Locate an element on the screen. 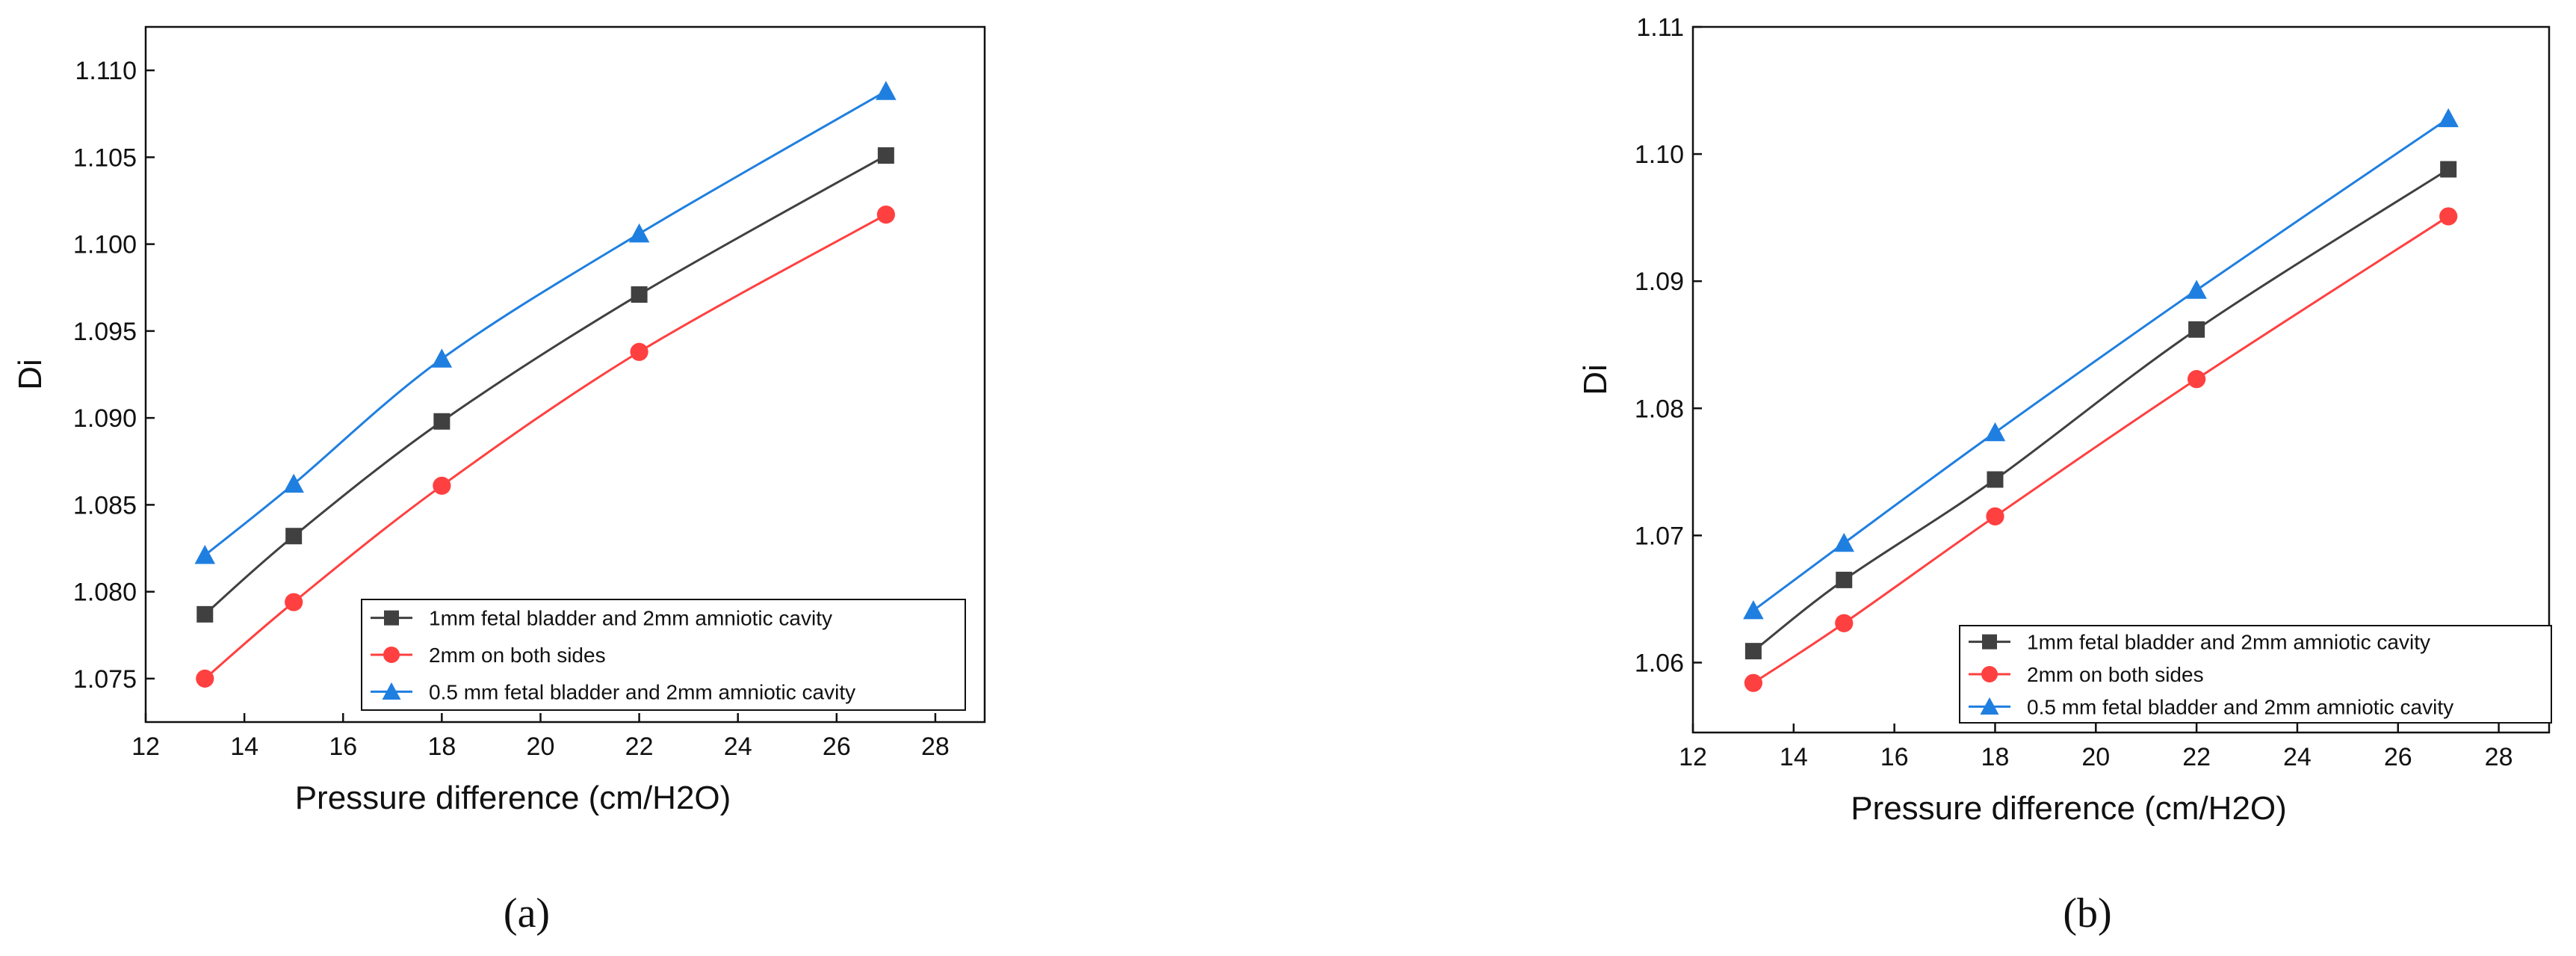  panel-caption: (b) is located at coordinates (2087, 913).